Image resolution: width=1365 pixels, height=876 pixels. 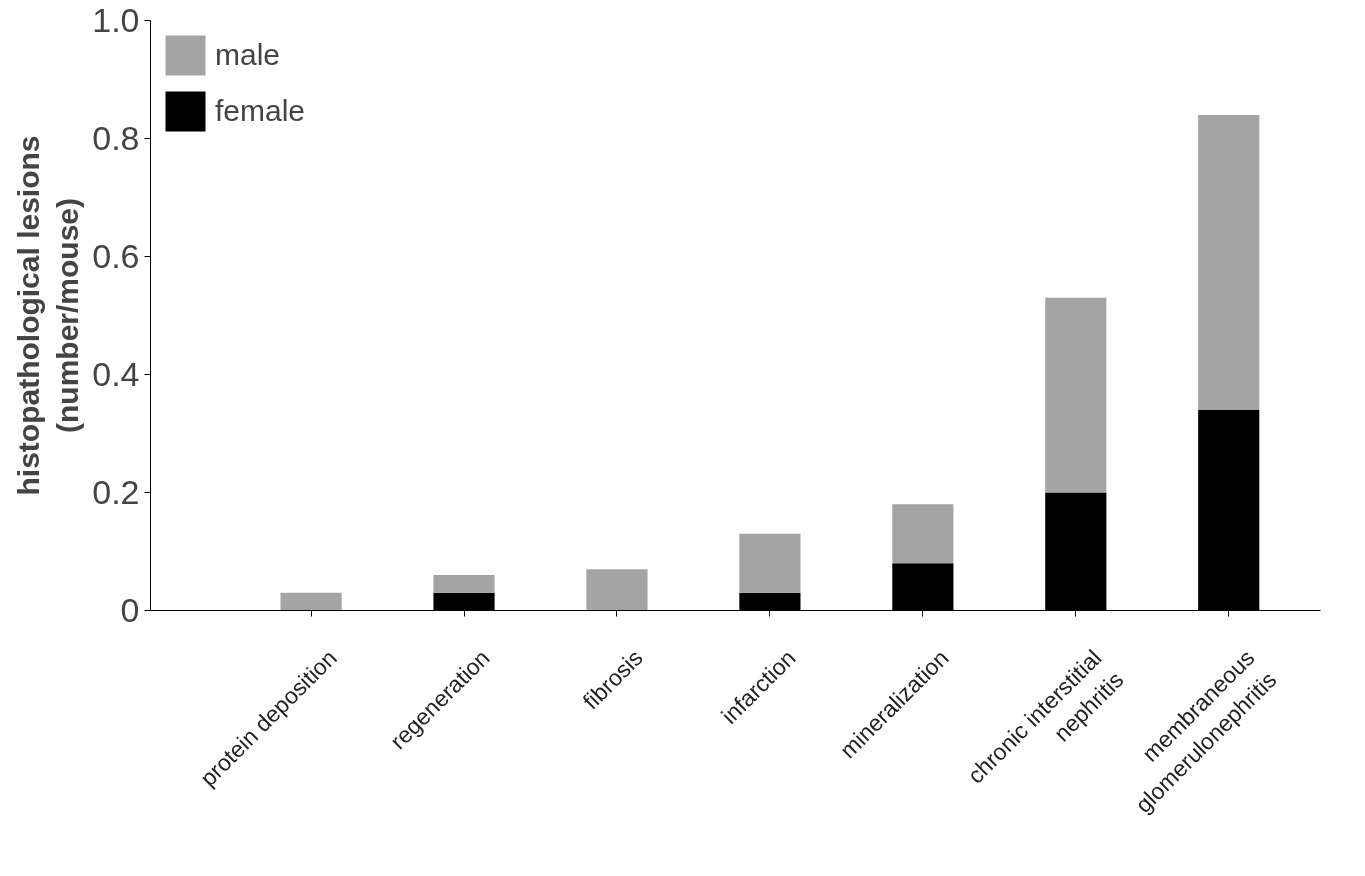 What do you see at coordinates (116, 20) in the screenshot?
I see `y-tick-label: 1.0` at bounding box center [116, 20].